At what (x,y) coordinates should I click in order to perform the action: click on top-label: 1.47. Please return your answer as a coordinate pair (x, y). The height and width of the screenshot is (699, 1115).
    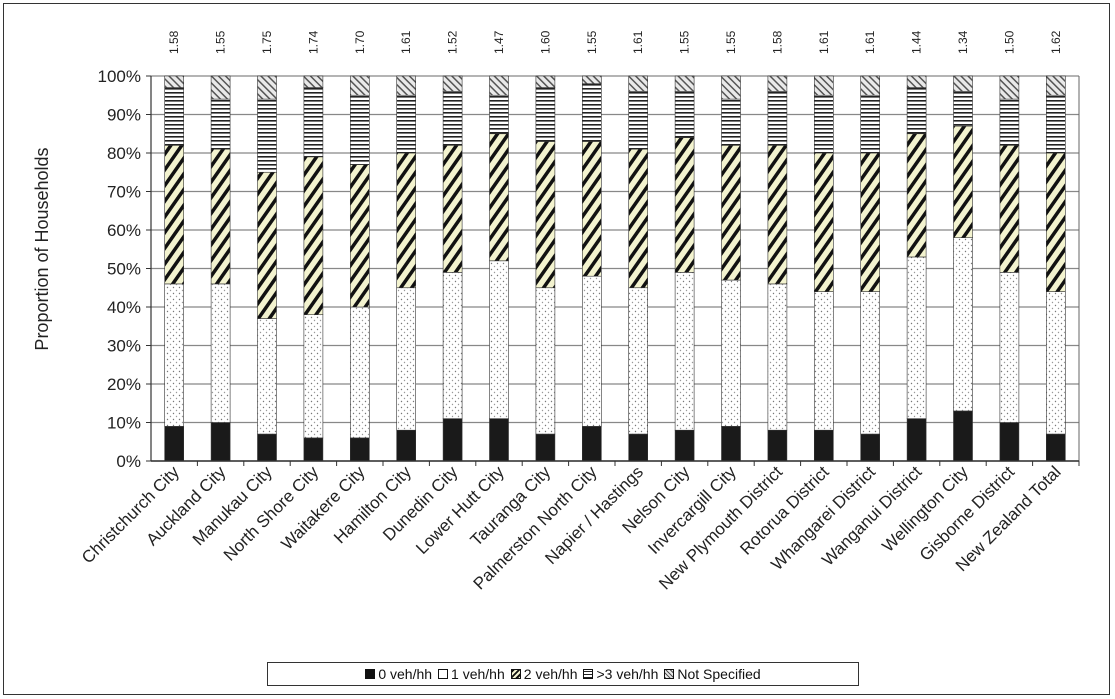
    Looking at the image, I should click on (499, 42).